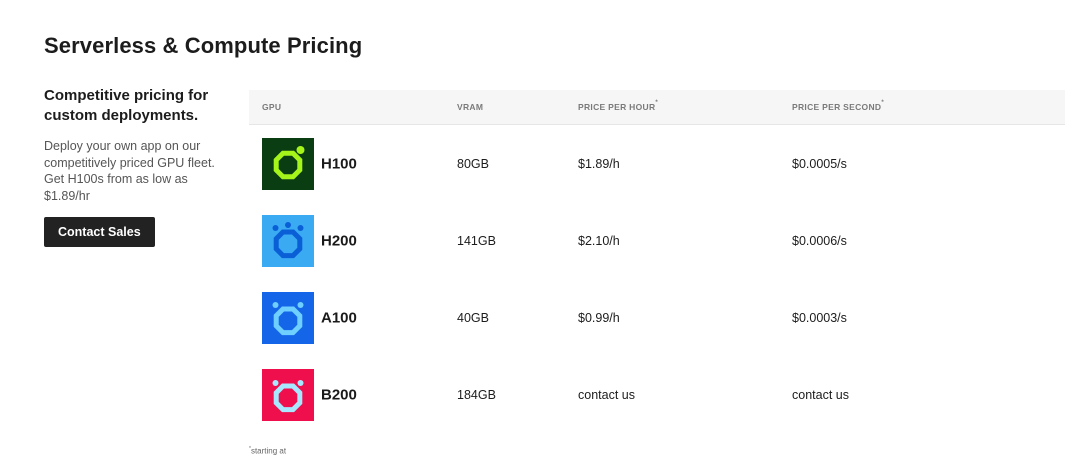  What do you see at coordinates (819, 317) in the screenshot?
I see `price-per-second-value: $0.0003/s` at bounding box center [819, 317].